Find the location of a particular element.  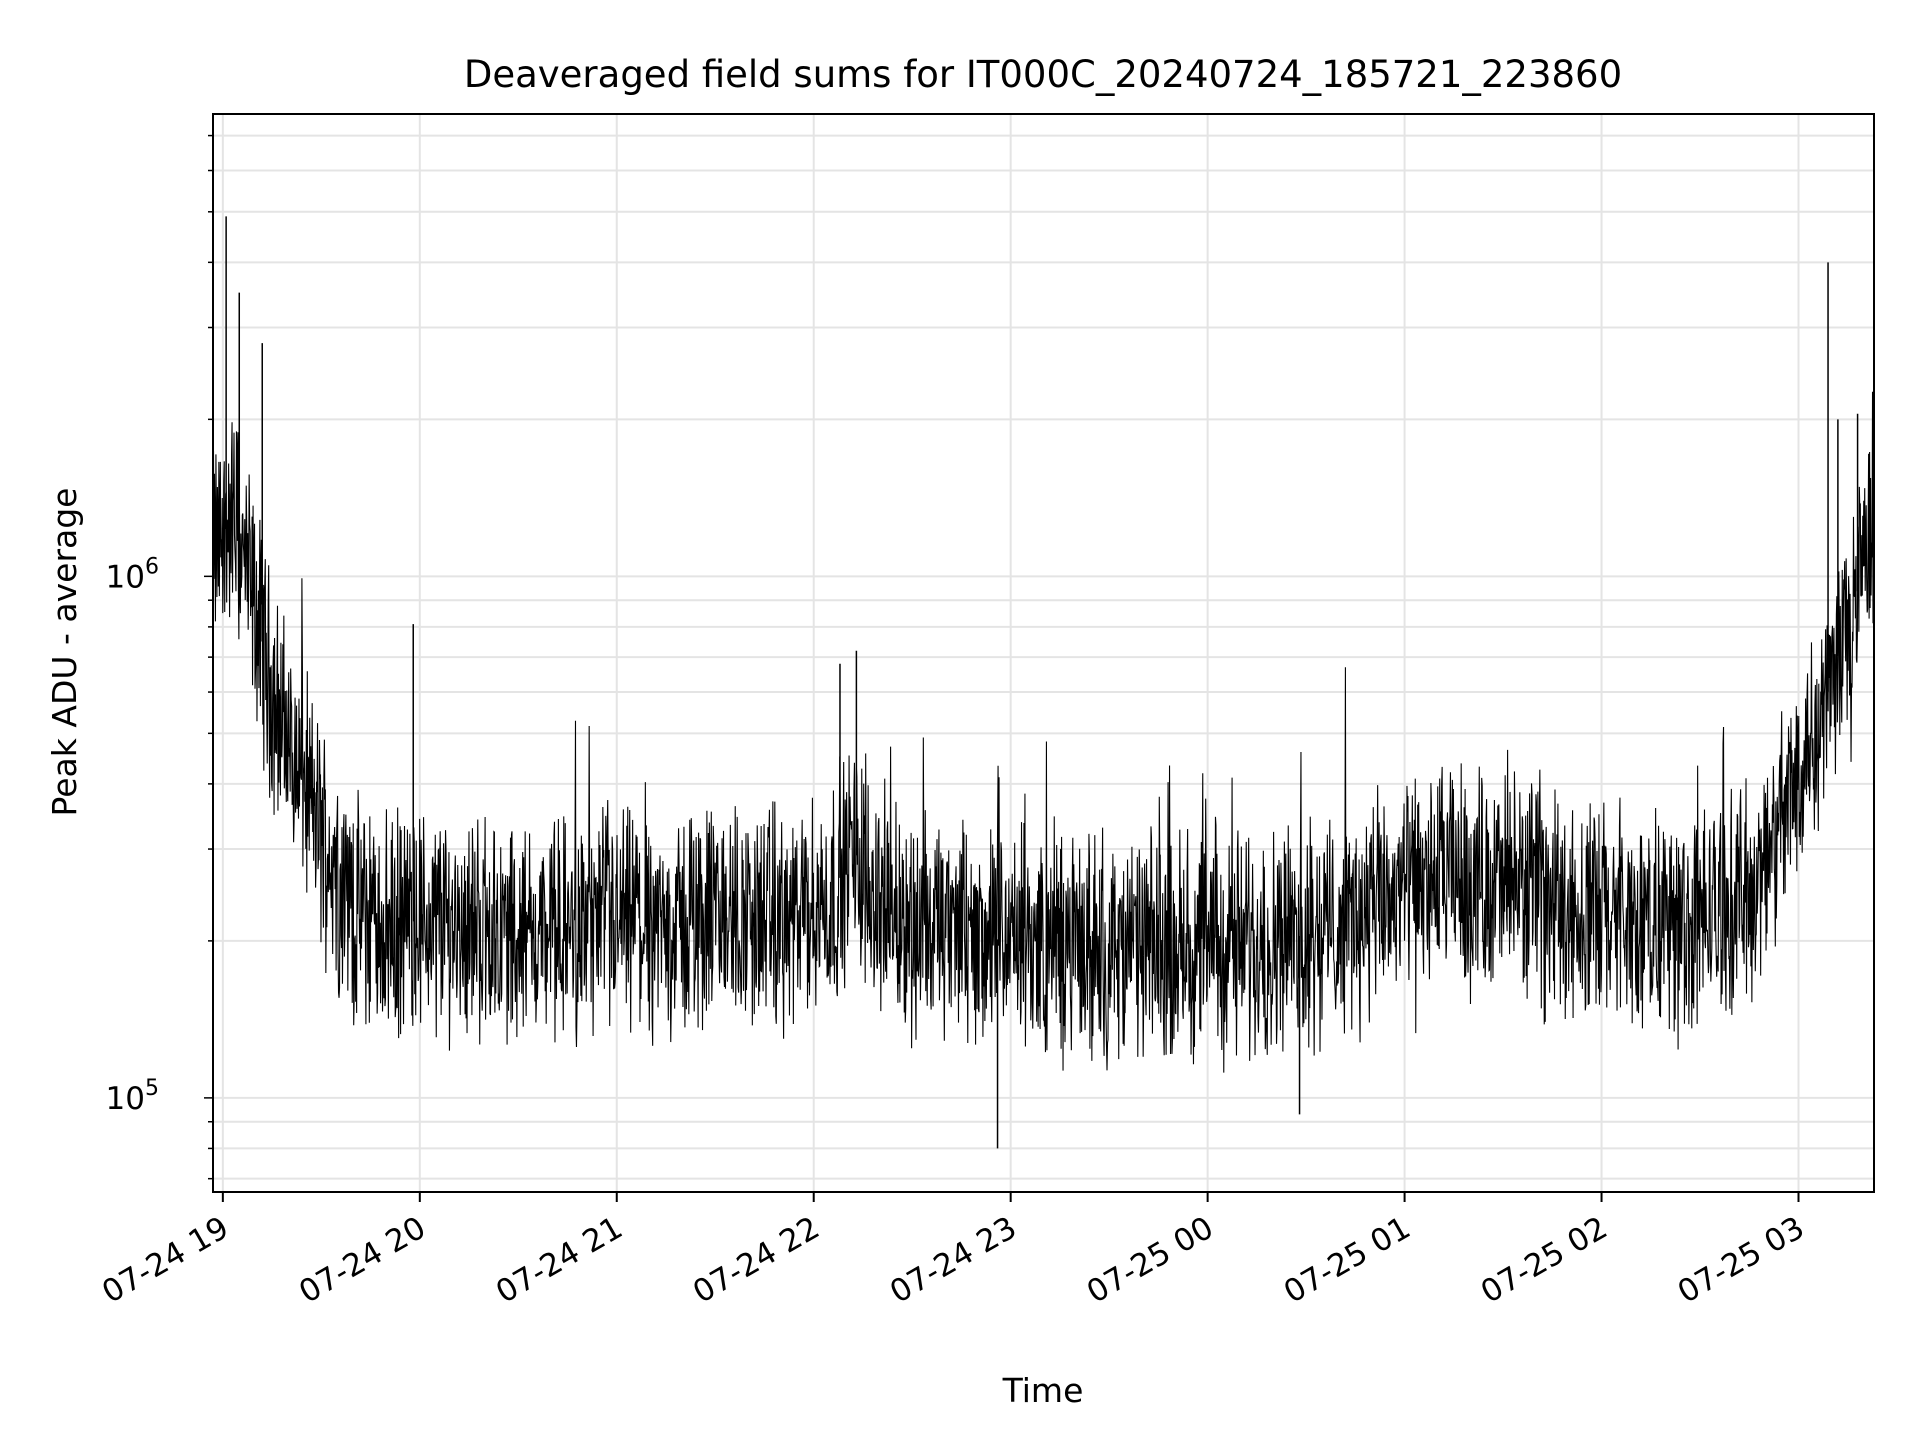

y-tick-label: 10⁶ is located at coordinates (132, 574).